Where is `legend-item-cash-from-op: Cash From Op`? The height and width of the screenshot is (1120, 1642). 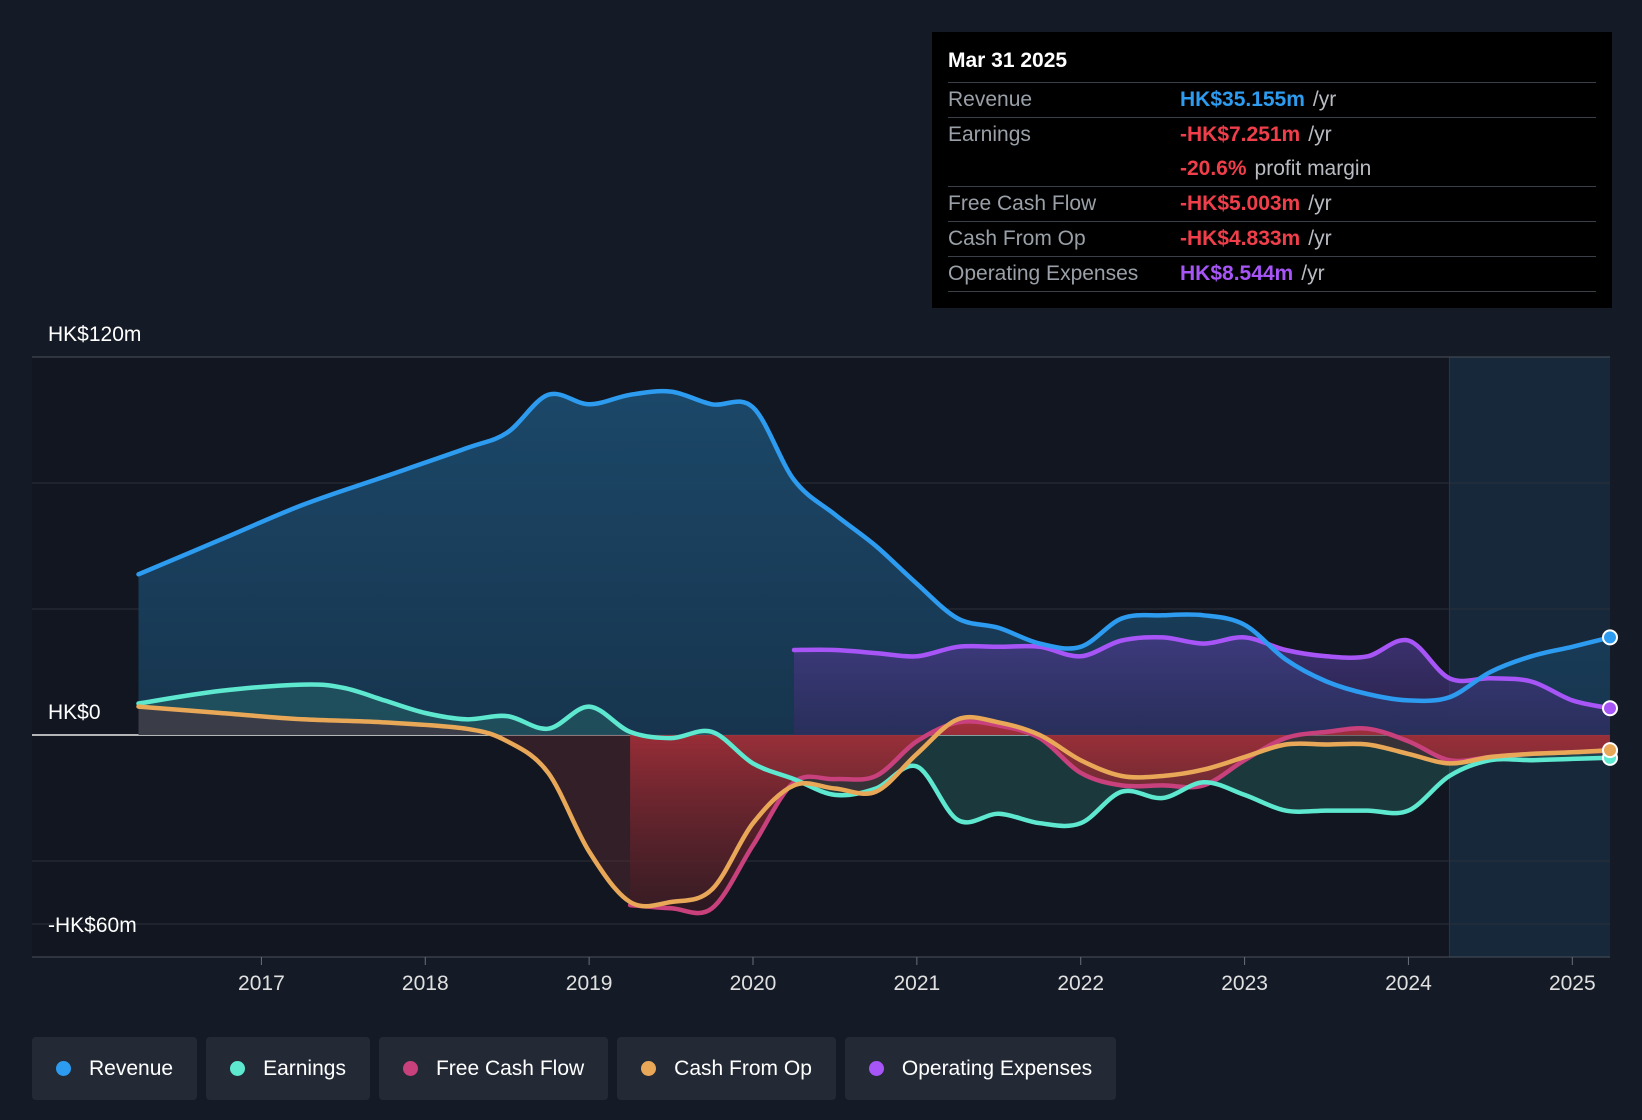 legend-item-cash-from-op: Cash From Op is located at coordinates (726, 1068).